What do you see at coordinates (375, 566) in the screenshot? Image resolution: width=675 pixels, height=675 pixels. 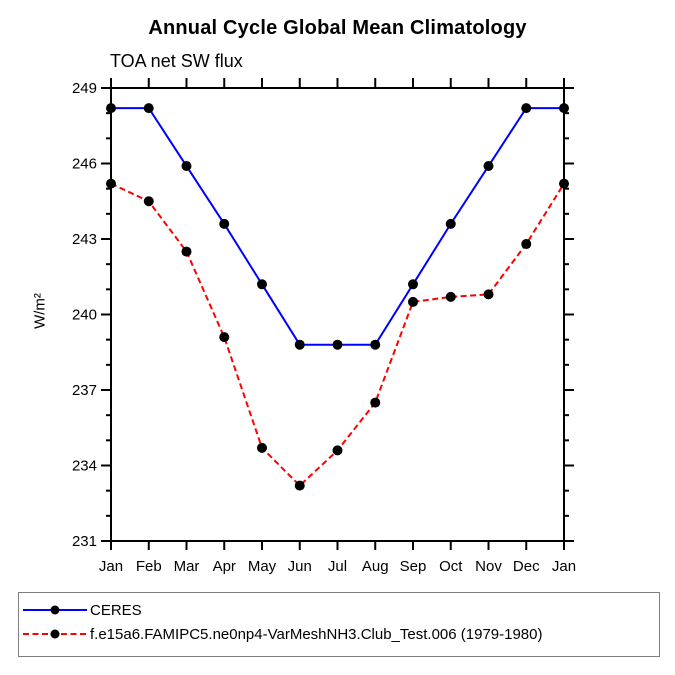 I see `svg-text: Aug` at bounding box center [375, 566].